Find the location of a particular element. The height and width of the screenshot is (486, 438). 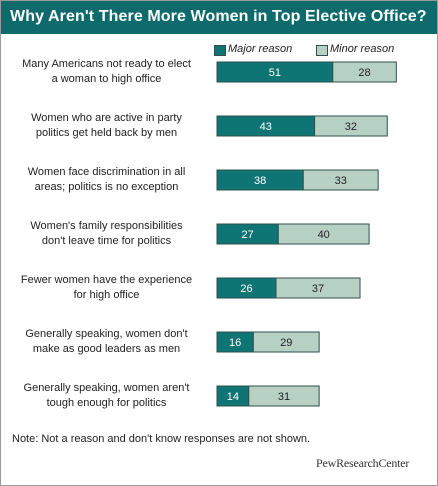

category-label-line: make as good leaders as men is located at coordinates (106, 349).